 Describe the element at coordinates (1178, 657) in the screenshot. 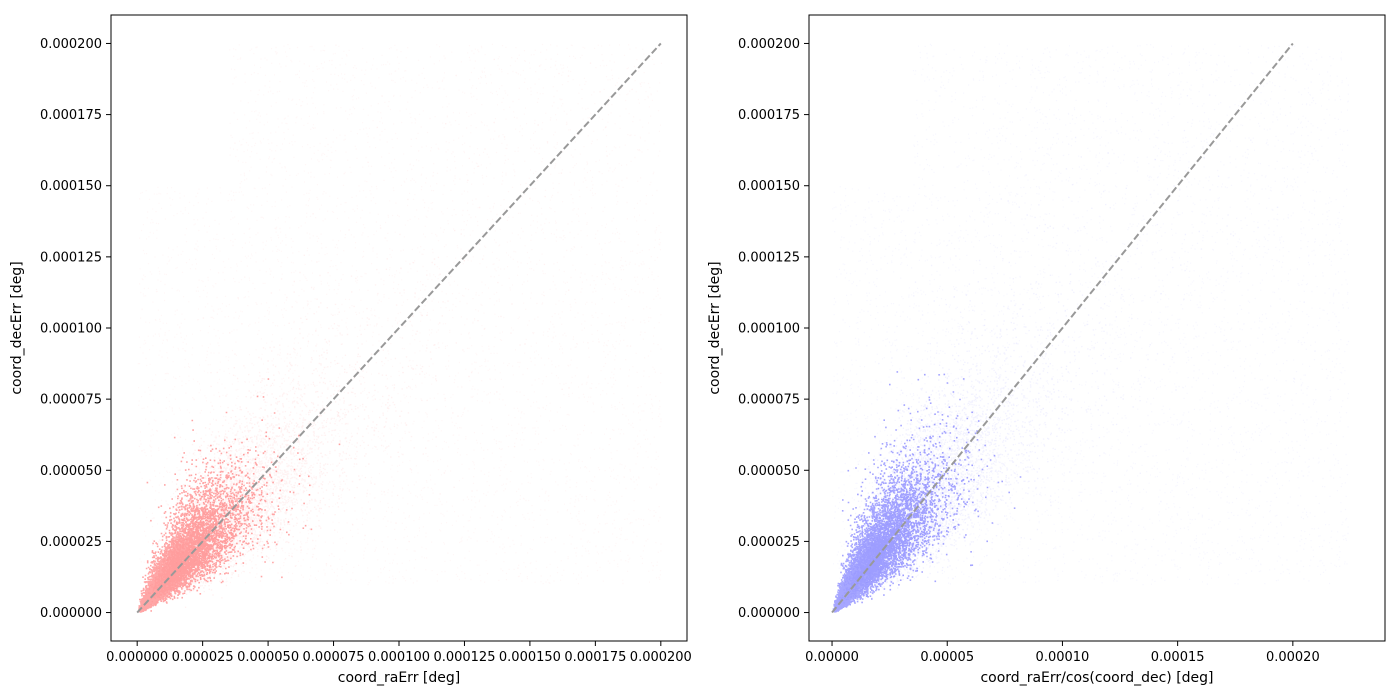

I see `x-tick-label: 0.00015` at that location.